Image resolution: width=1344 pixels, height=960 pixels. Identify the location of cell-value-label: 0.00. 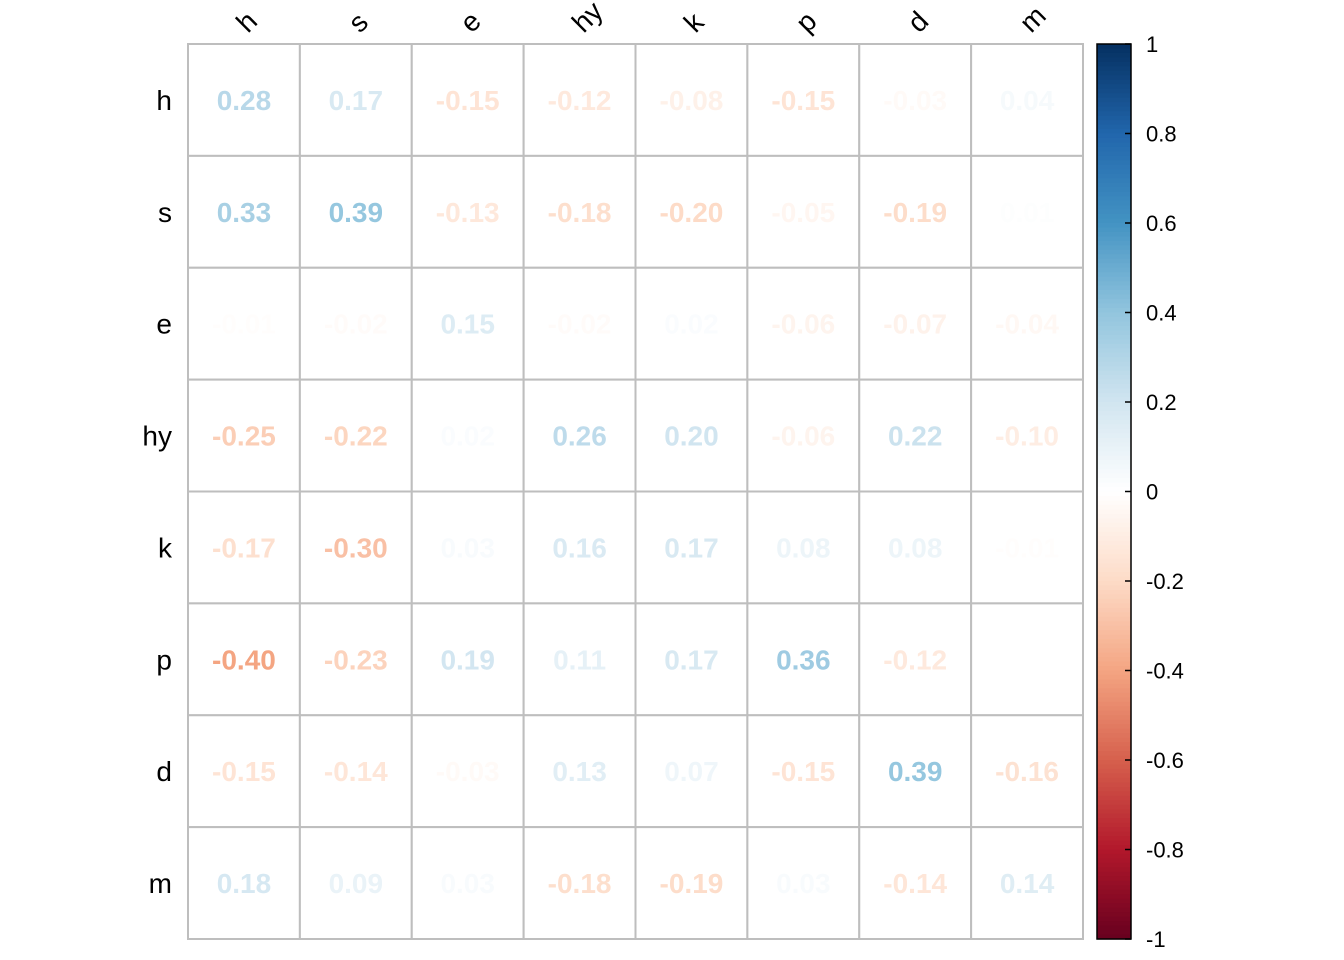
(1027, 659).